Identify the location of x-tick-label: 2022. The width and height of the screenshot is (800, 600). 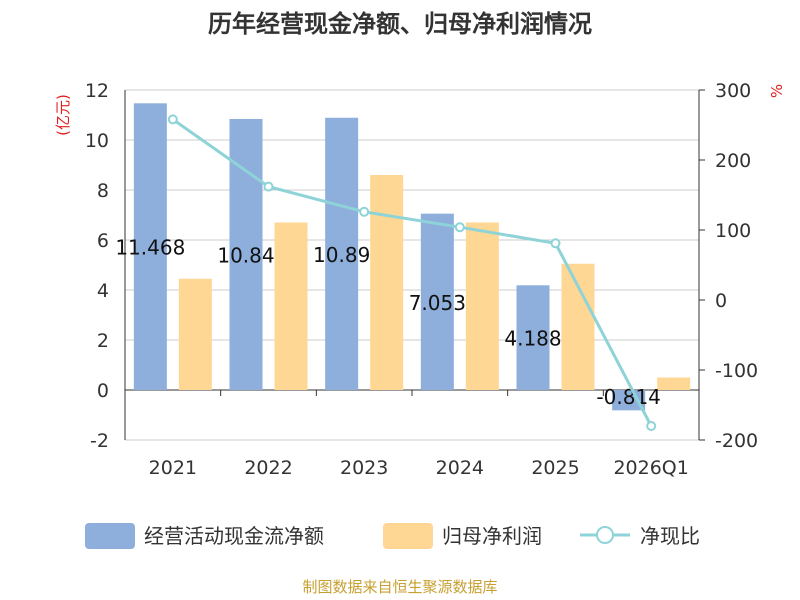
(268, 468).